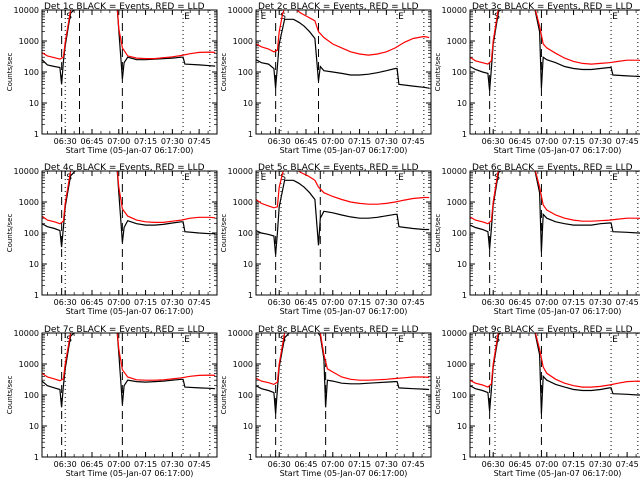 Image resolution: width=640 pixels, height=480 pixels. What do you see at coordinates (338, 168) in the screenshot?
I see `panel-title: Det 5c BLACK = Events, RED = LLD` at bounding box center [338, 168].